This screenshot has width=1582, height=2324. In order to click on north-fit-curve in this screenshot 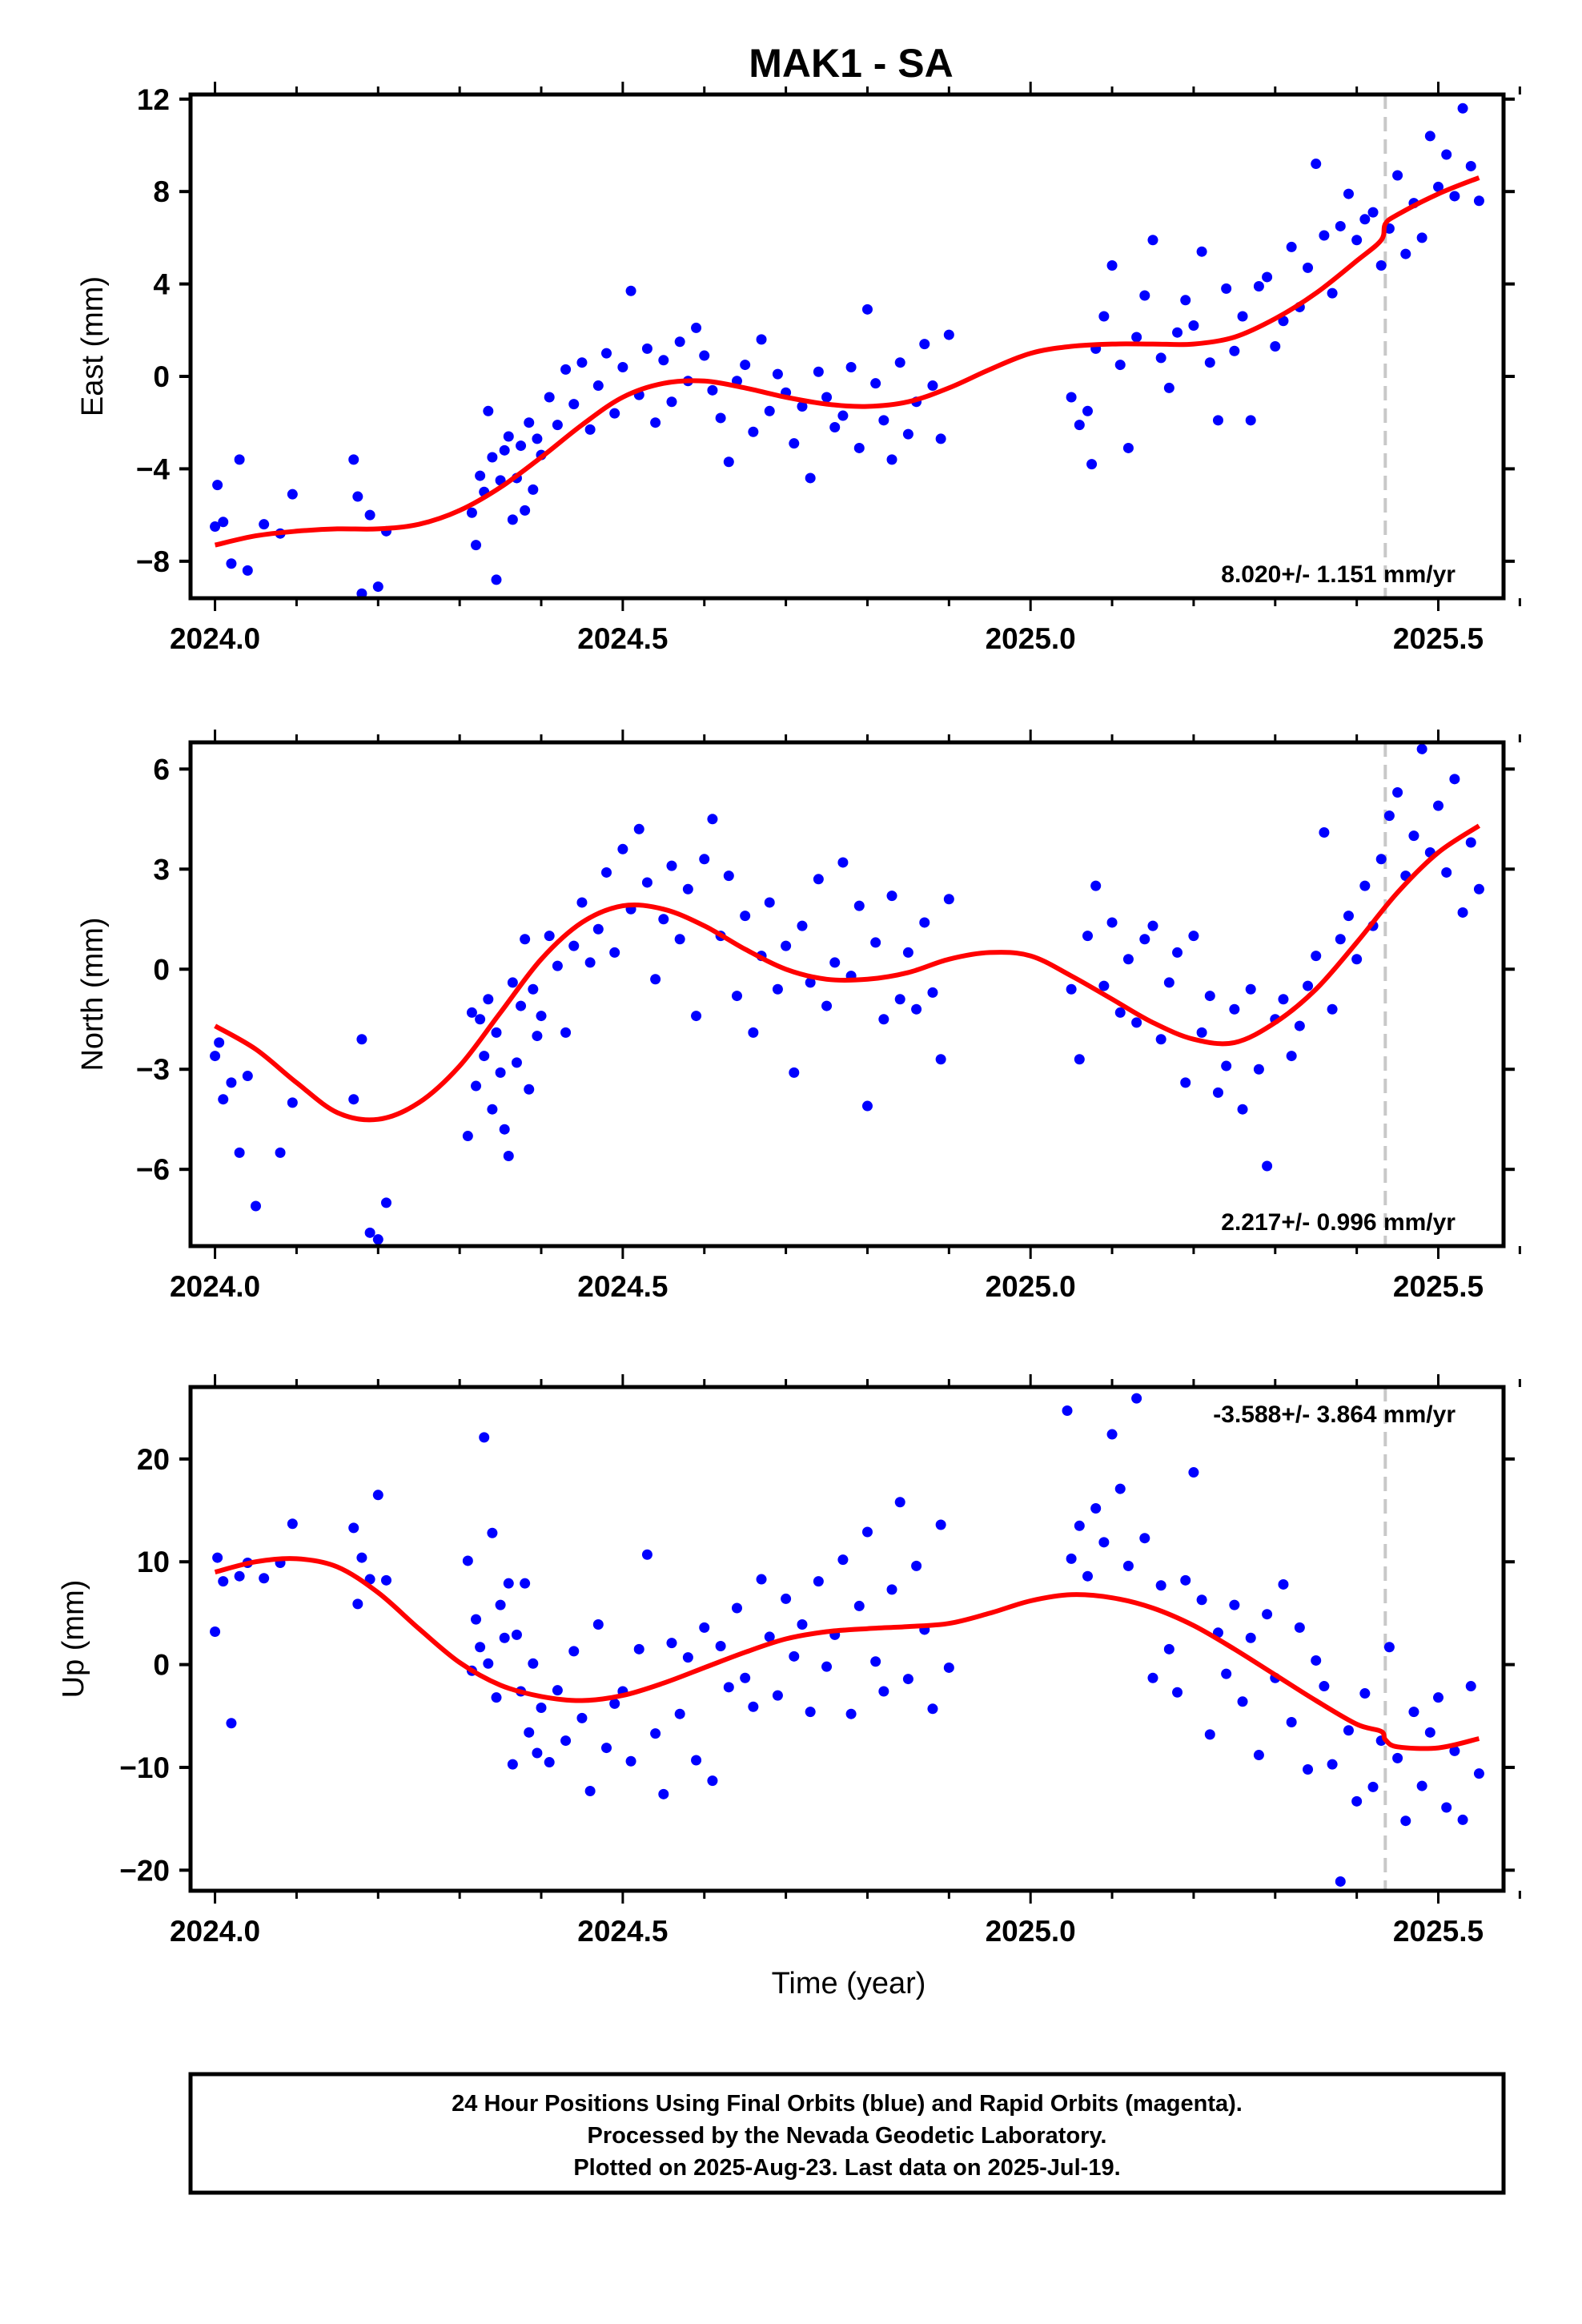, I will do `click(847, 973)`.